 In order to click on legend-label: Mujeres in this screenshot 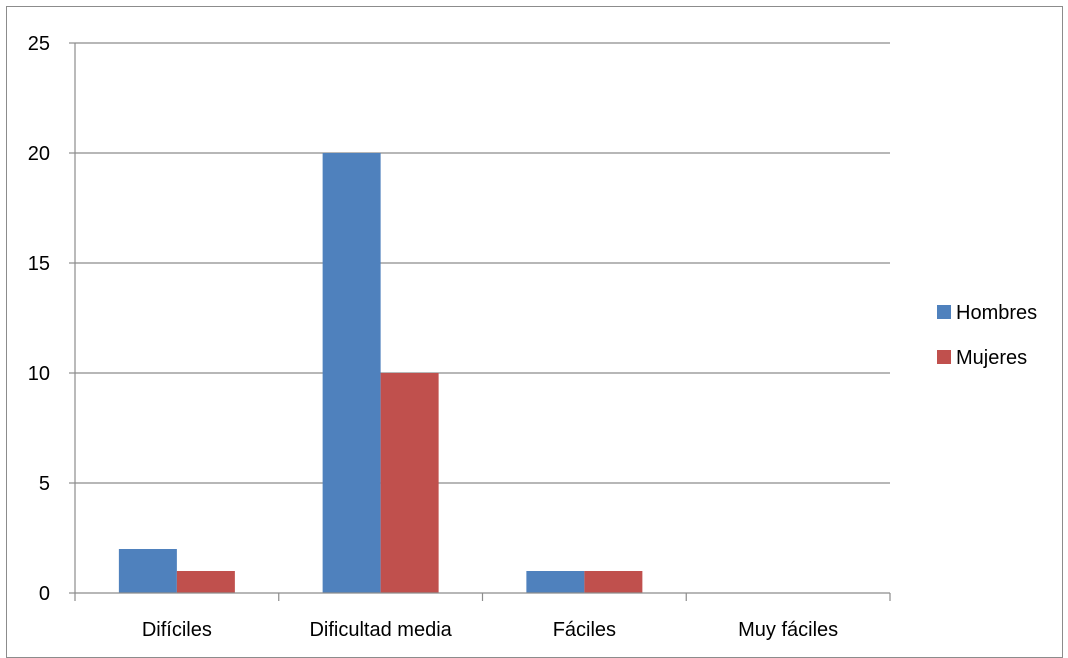, I will do `click(991, 358)`.